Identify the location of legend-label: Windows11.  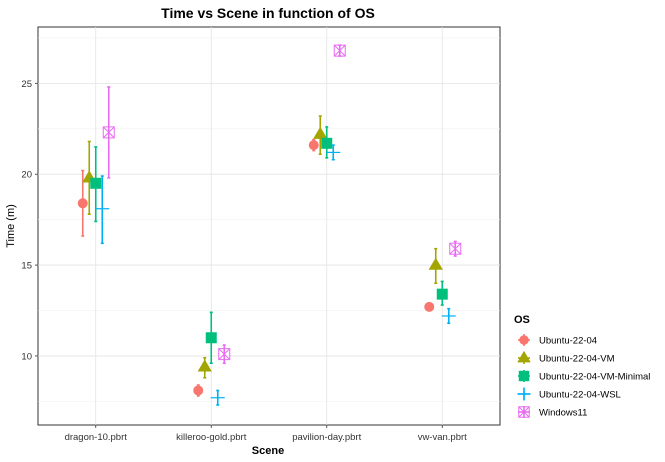
(563, 413).